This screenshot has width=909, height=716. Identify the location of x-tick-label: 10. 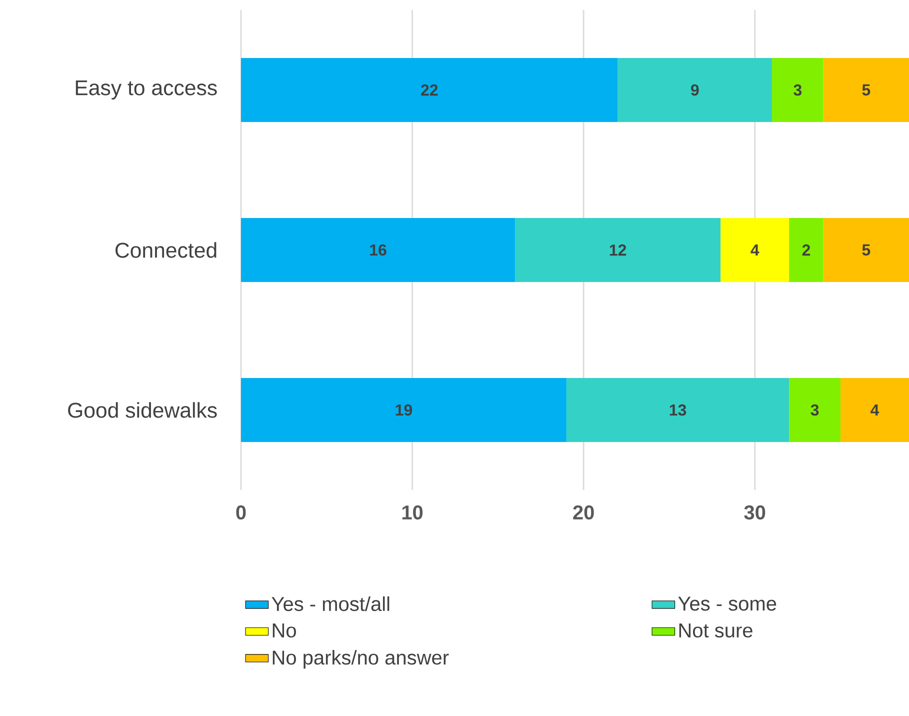
(412, 512).